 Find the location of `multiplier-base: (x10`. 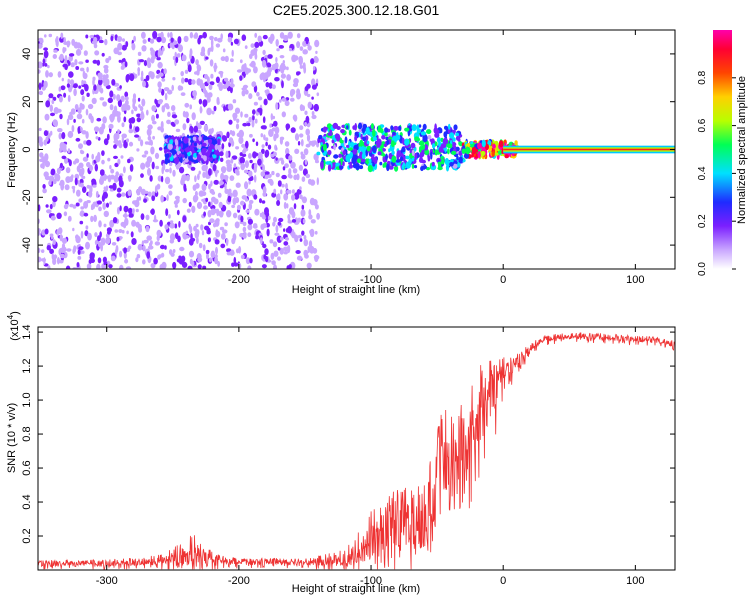

multiplier-base: (x10 is located at coordinates (15, 329).